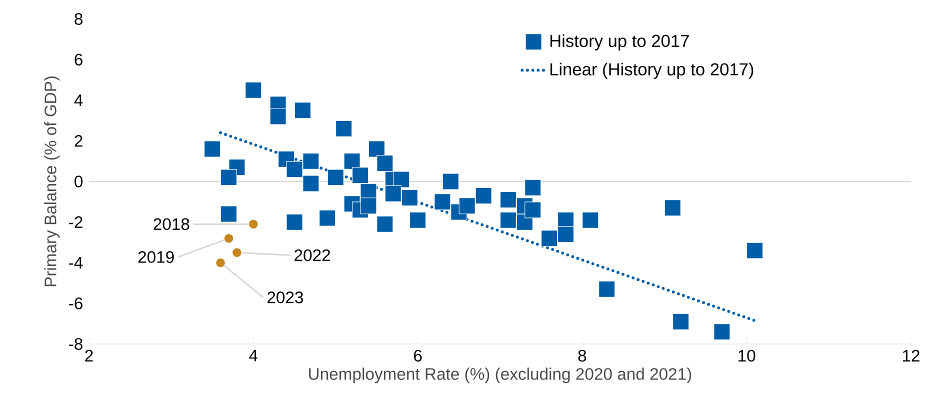 This screenshot has height=411, width=926. I want to click on y-tick-label: -6, so click(75, 303).